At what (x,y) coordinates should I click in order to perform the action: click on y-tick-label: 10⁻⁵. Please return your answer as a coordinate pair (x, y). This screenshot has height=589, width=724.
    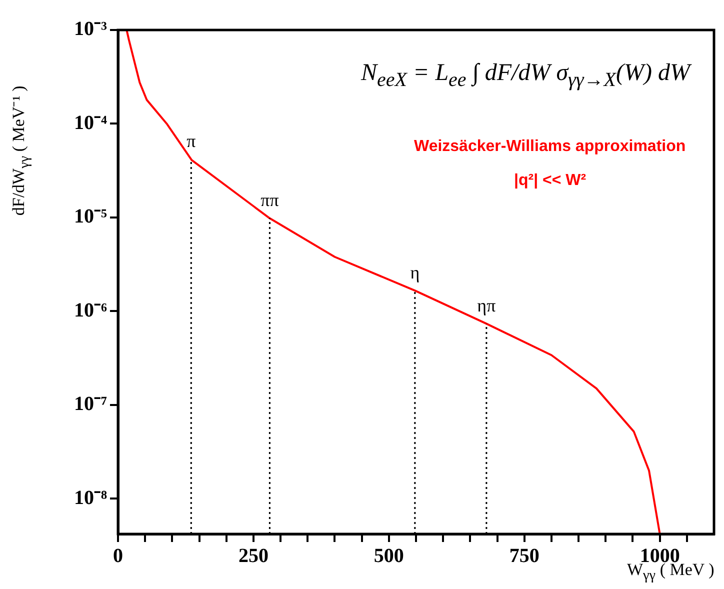
    Looking at the image, I should click on (90, 217).